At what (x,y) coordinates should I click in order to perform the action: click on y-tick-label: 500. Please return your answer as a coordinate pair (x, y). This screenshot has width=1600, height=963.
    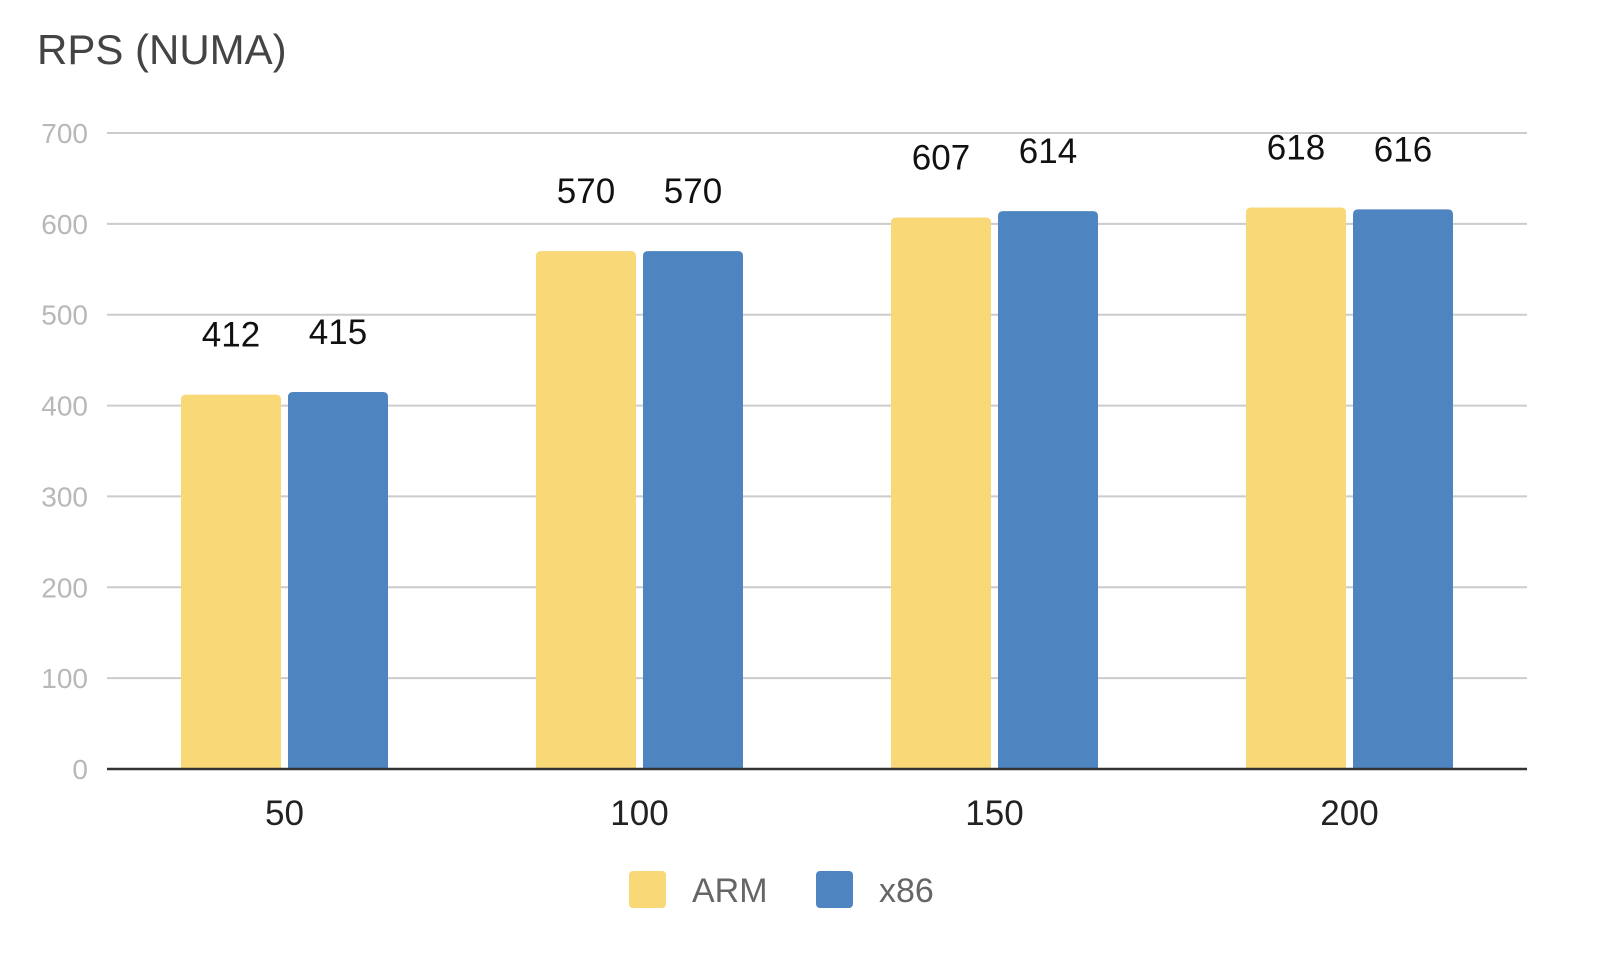
    Looking at the image, I should click on (64, 315).